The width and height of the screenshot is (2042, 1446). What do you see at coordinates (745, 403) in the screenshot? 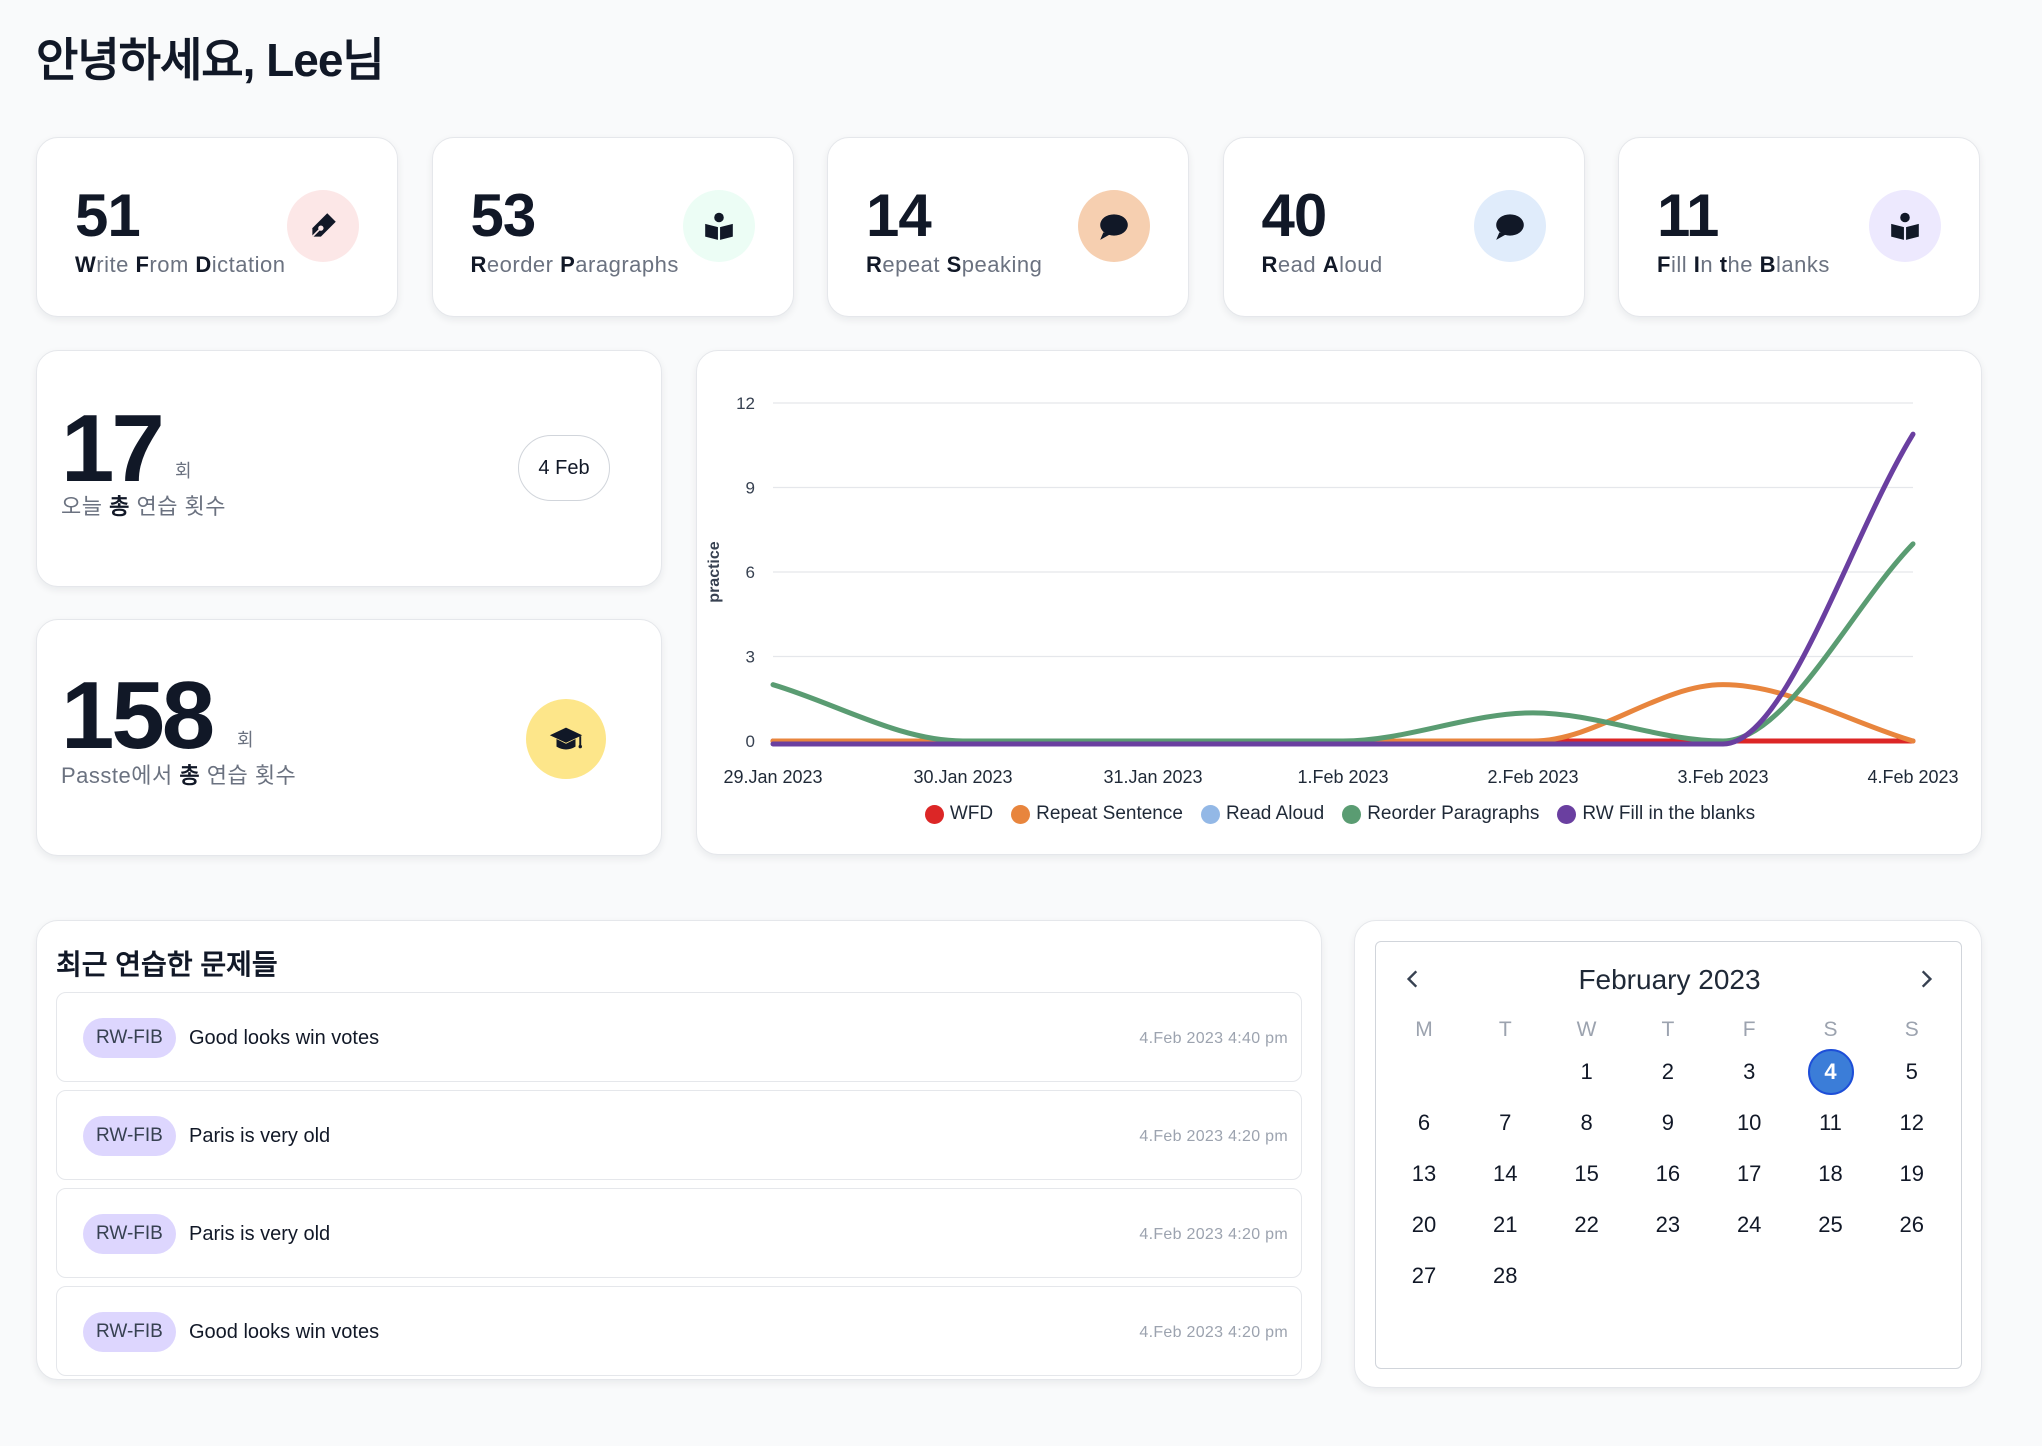
I see `y-tick-label: 12` at bounding box center [745, 403].